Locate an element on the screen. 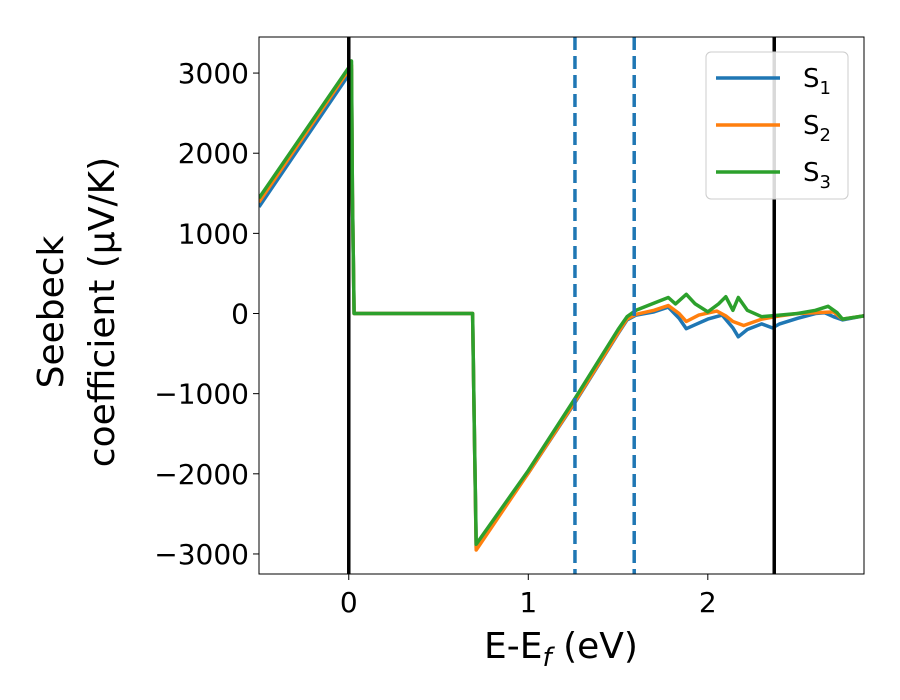 This screenshot has width=900, height=700. x-tick-label: 0 is located at coordinates (349, 602).